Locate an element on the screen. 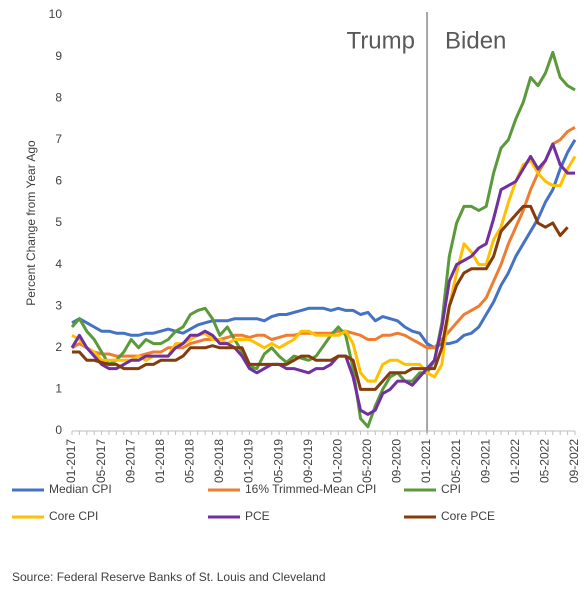 The image size is (584, 605). x-tick-label: 05-2022 is located at coordinates (545, 461).